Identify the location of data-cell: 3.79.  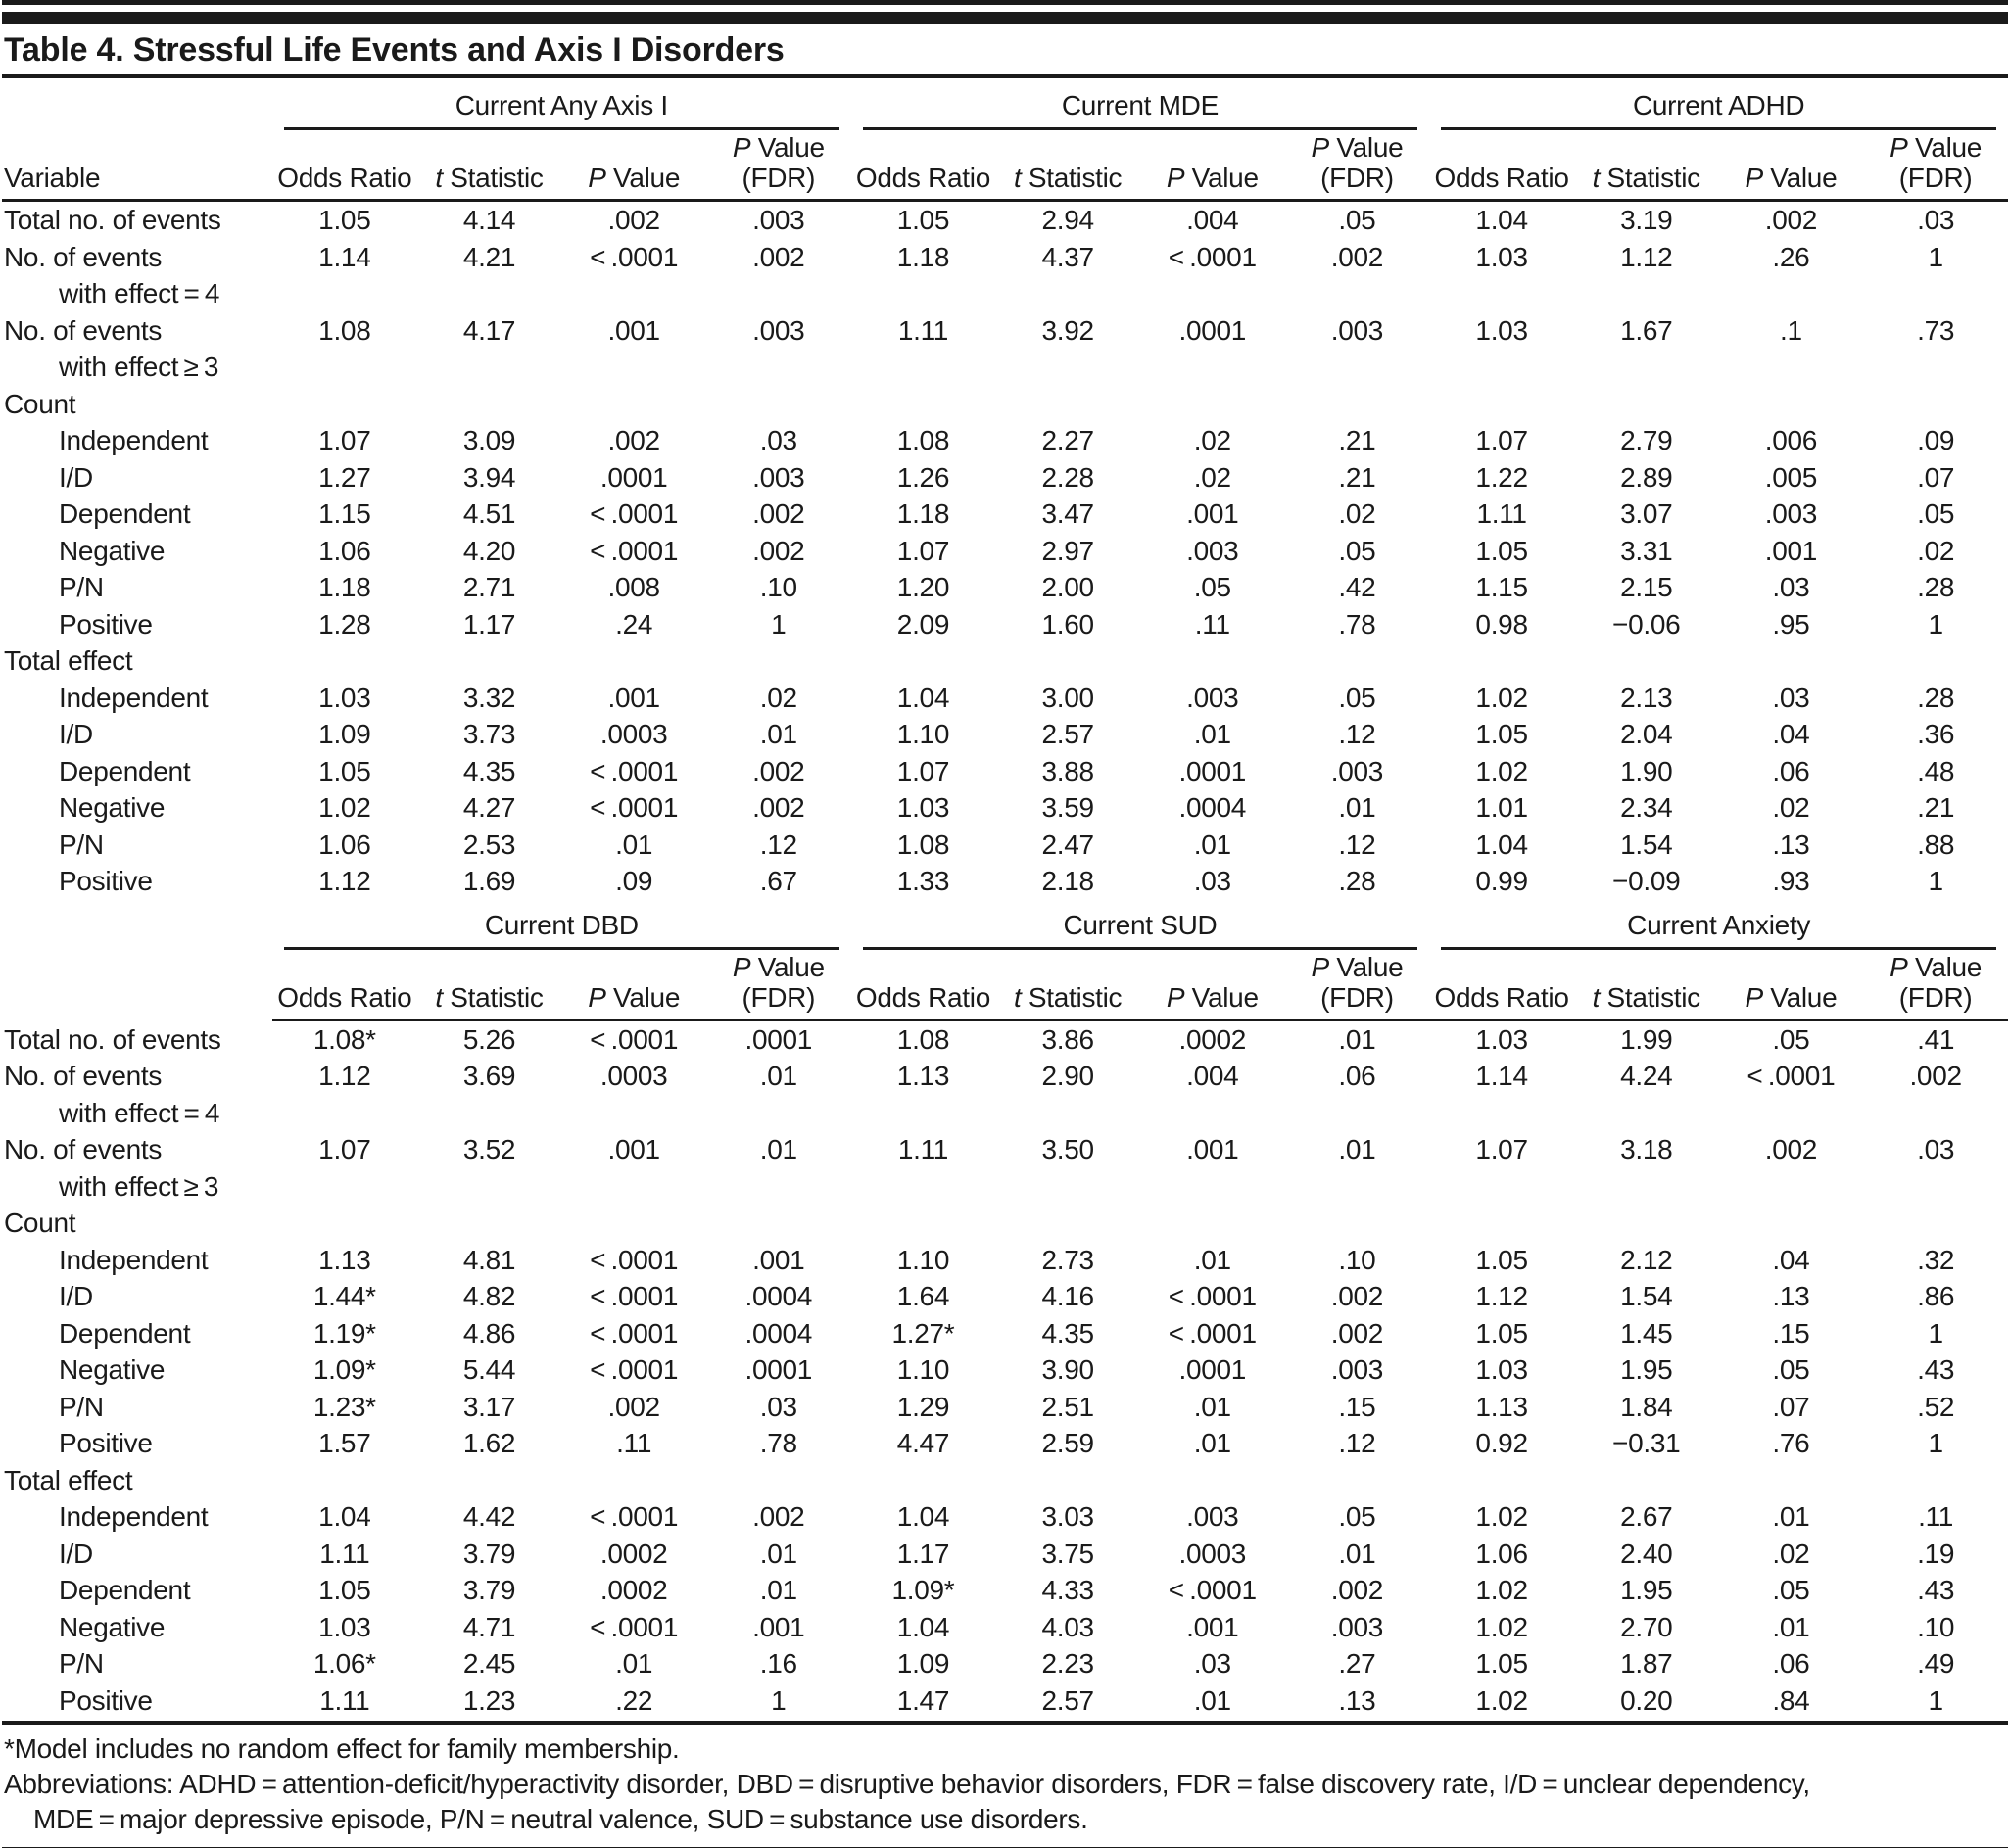
(489, 1590).